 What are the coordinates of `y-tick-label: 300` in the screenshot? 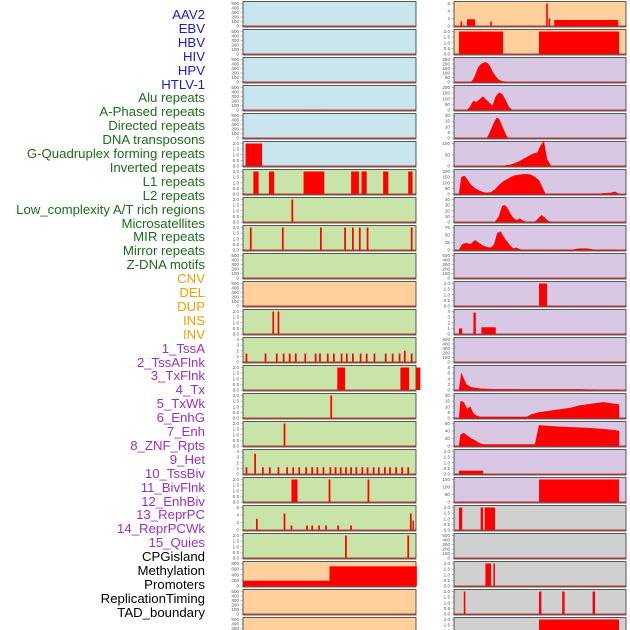 It's located at (446, 264).